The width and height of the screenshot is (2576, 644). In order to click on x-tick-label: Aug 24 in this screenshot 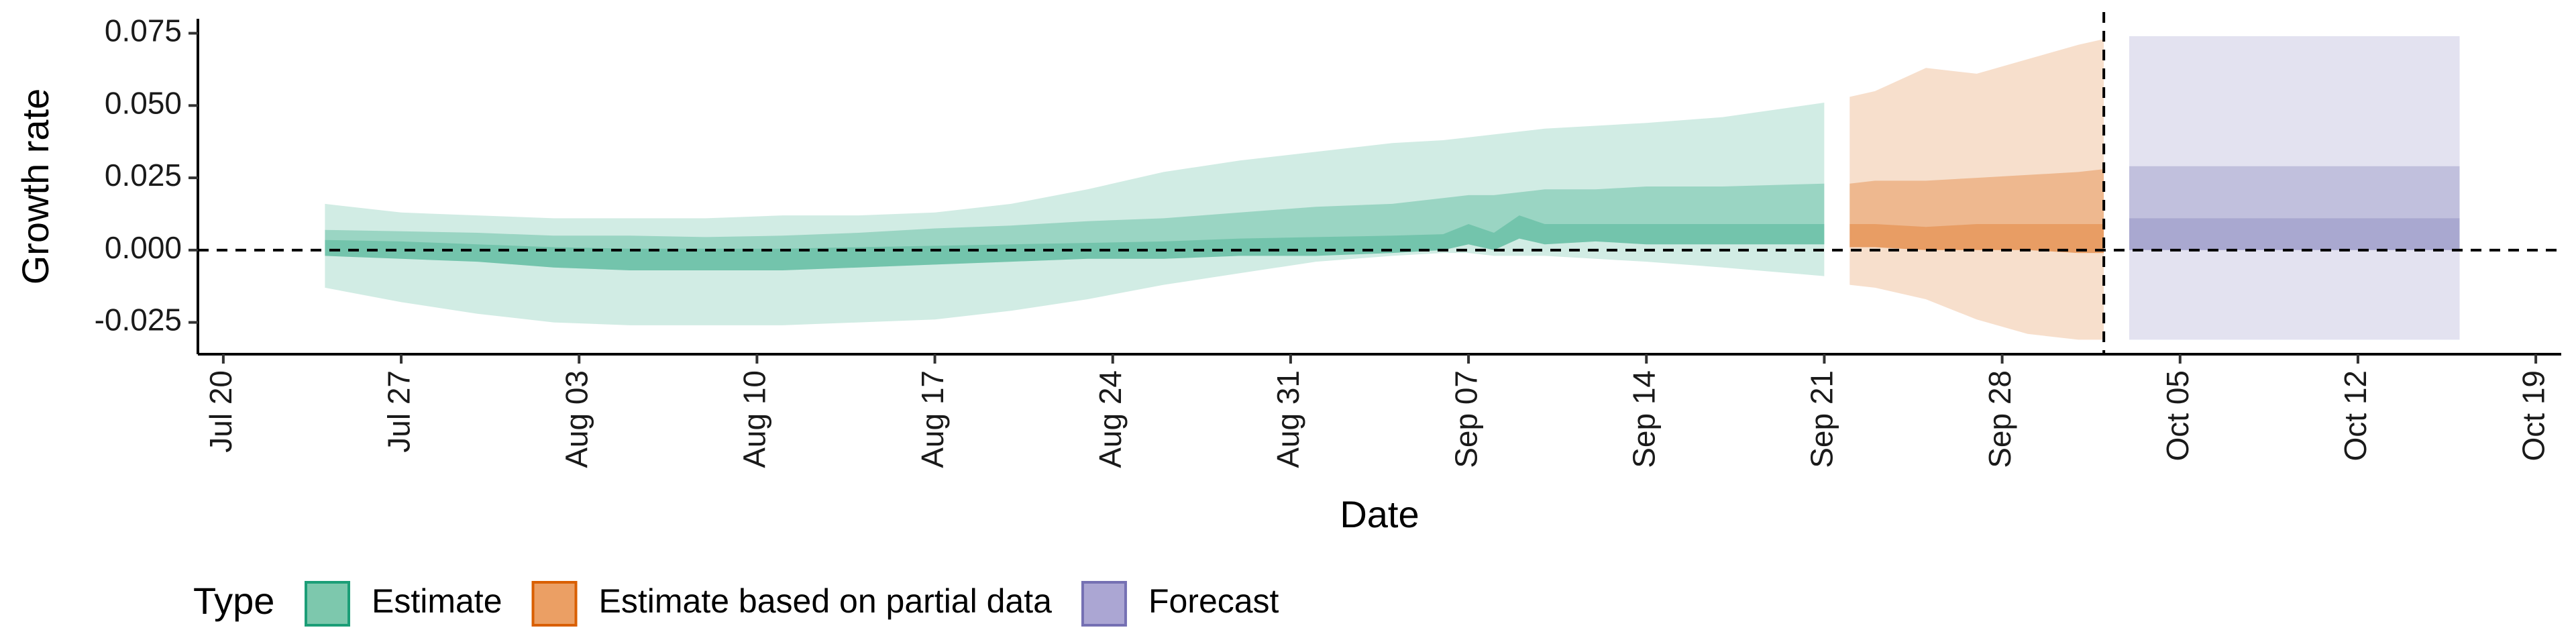, I will do `click(1110, 419)`.